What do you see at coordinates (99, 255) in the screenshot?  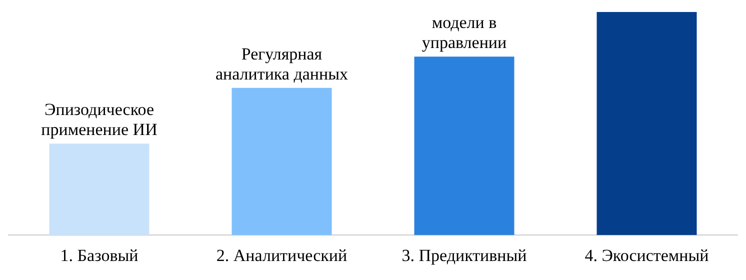 I see `x-tick-label: 1. Базовый` at bounding box center [99, 255].